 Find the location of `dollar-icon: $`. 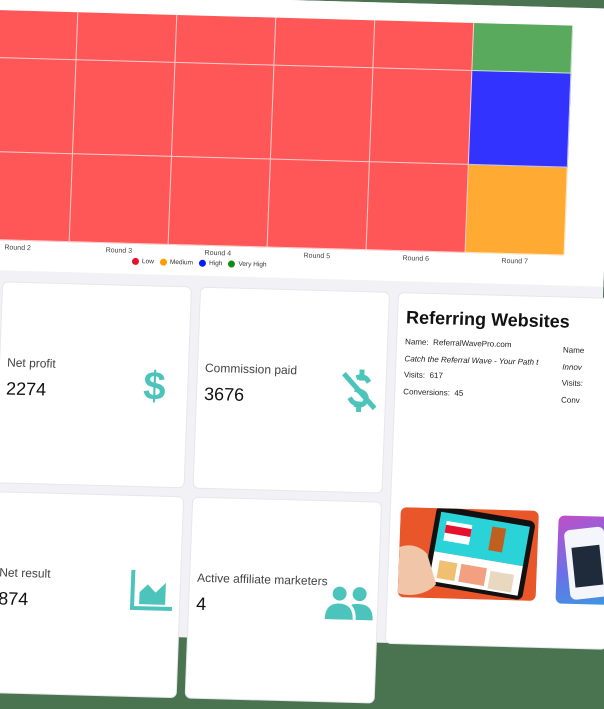

dollar-icon: $ is located at coordinates (154, 386).